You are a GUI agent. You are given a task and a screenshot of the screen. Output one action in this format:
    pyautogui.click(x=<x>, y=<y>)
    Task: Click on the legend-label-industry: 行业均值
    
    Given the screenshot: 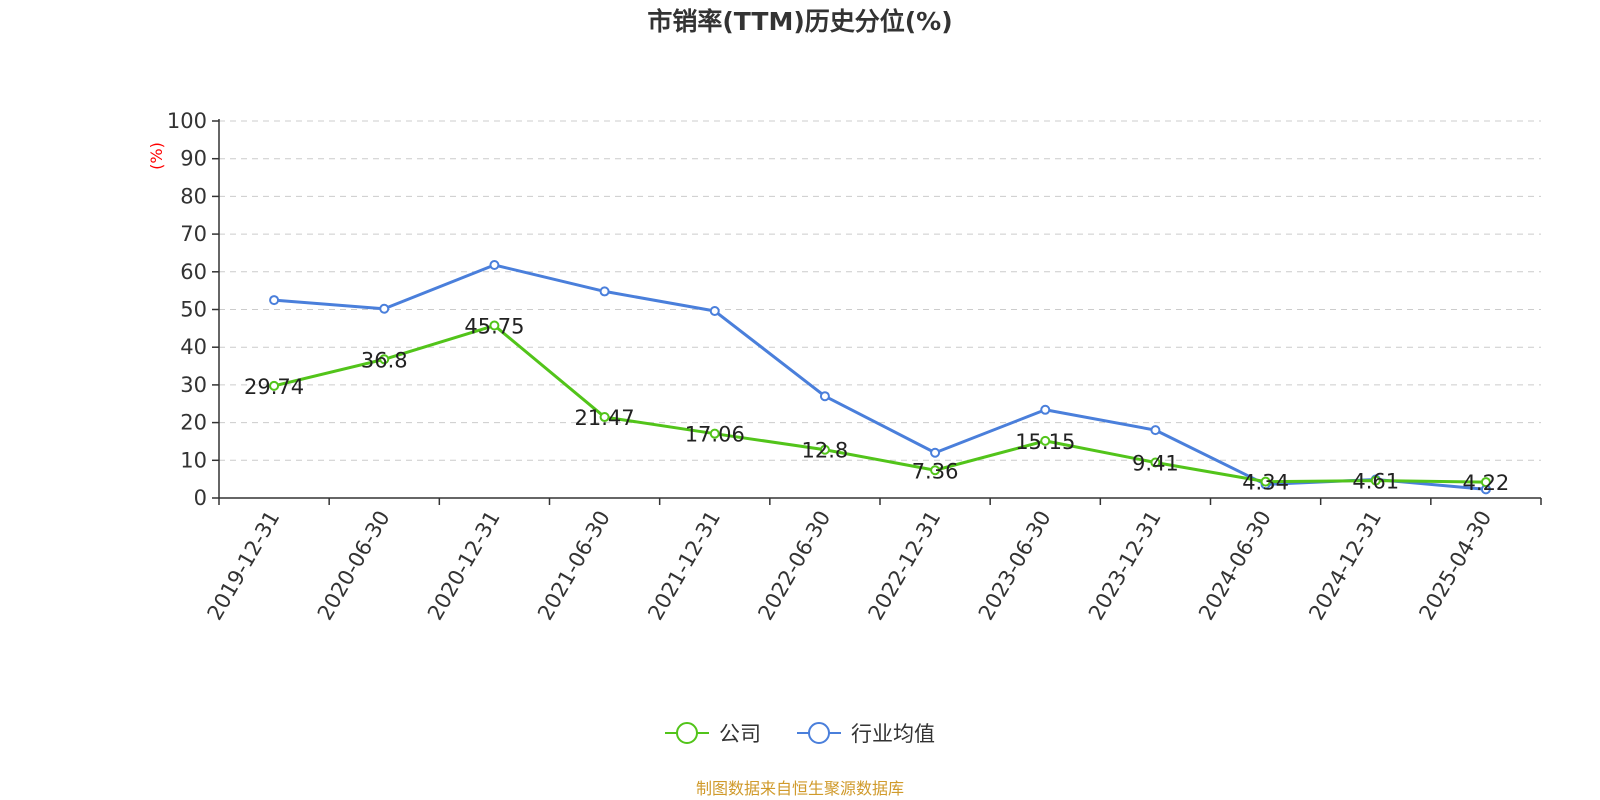 What is the action you would take?
    pyautogui.click(x=893, y=734)
    